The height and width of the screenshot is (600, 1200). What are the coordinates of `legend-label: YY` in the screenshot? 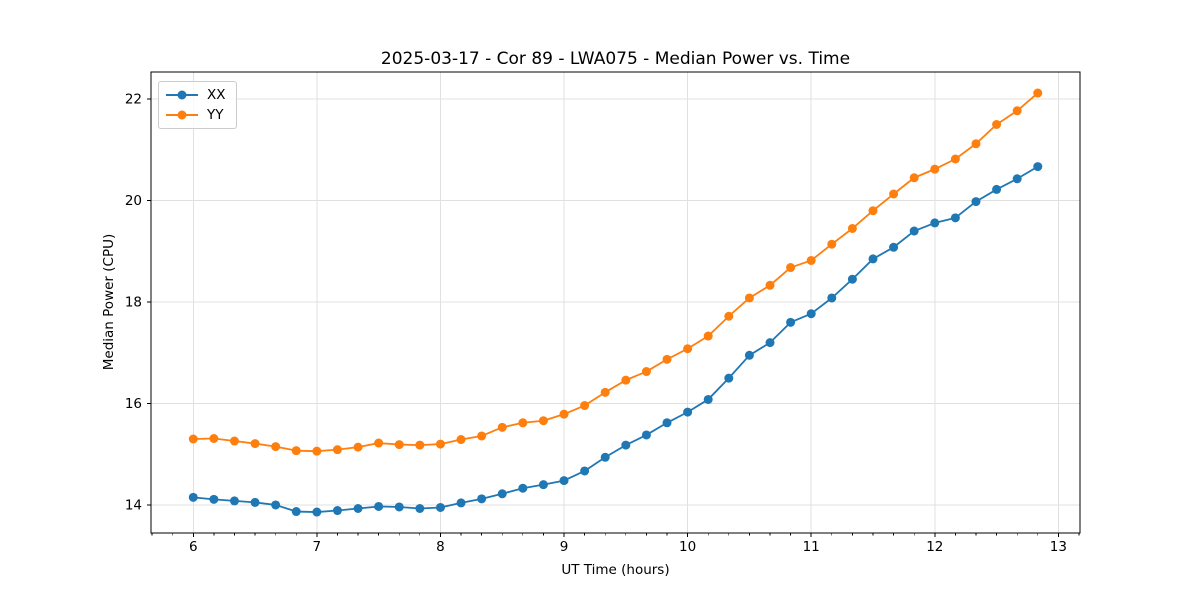 It's located at (215, 115).